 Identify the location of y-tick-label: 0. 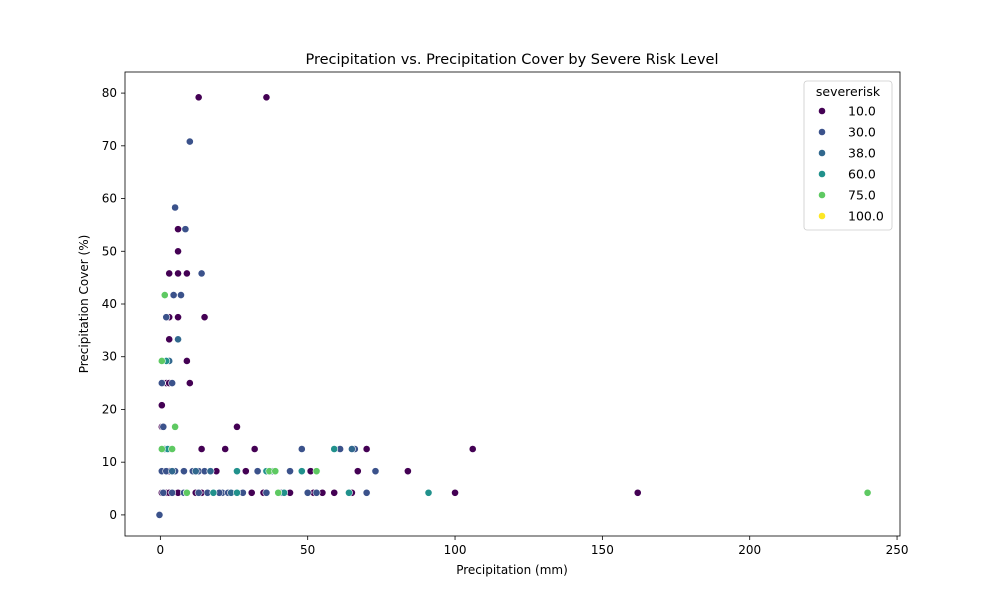
(113, 515).